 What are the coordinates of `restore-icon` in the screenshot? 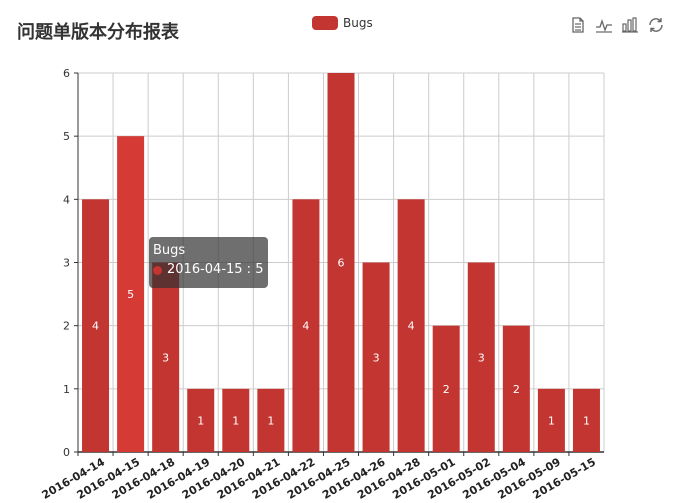 It's located at (656, 25).